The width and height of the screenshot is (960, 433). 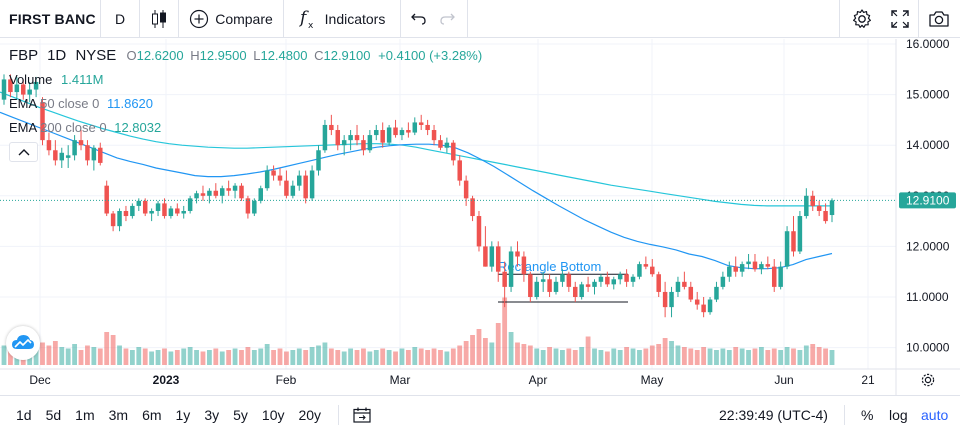 I want to click on chart-type-button, so click(x=159, y=19).